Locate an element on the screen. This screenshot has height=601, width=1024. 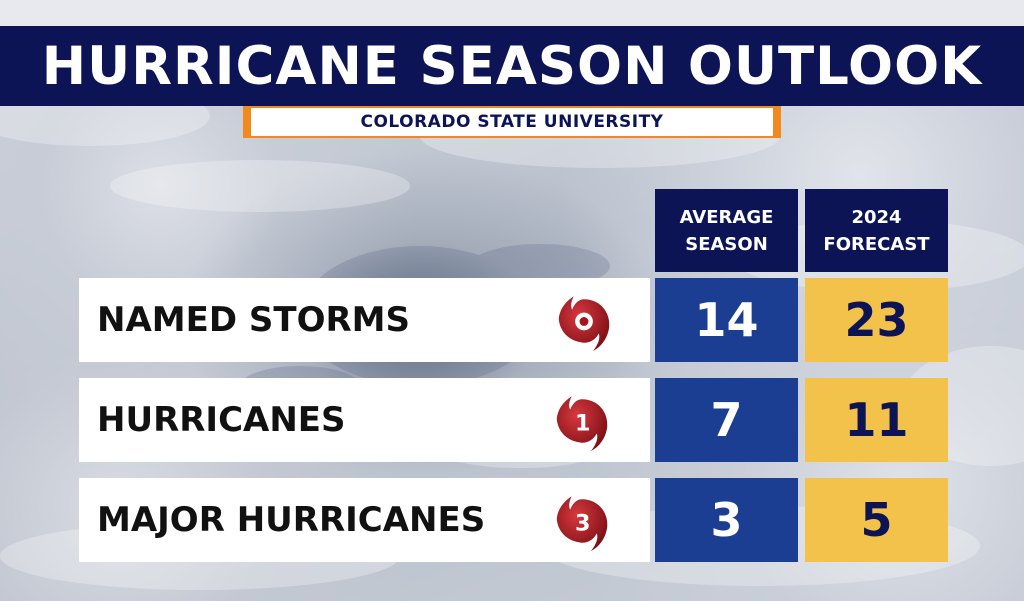
named-storms-average-value: 14 is located at coordinates (726, 320).